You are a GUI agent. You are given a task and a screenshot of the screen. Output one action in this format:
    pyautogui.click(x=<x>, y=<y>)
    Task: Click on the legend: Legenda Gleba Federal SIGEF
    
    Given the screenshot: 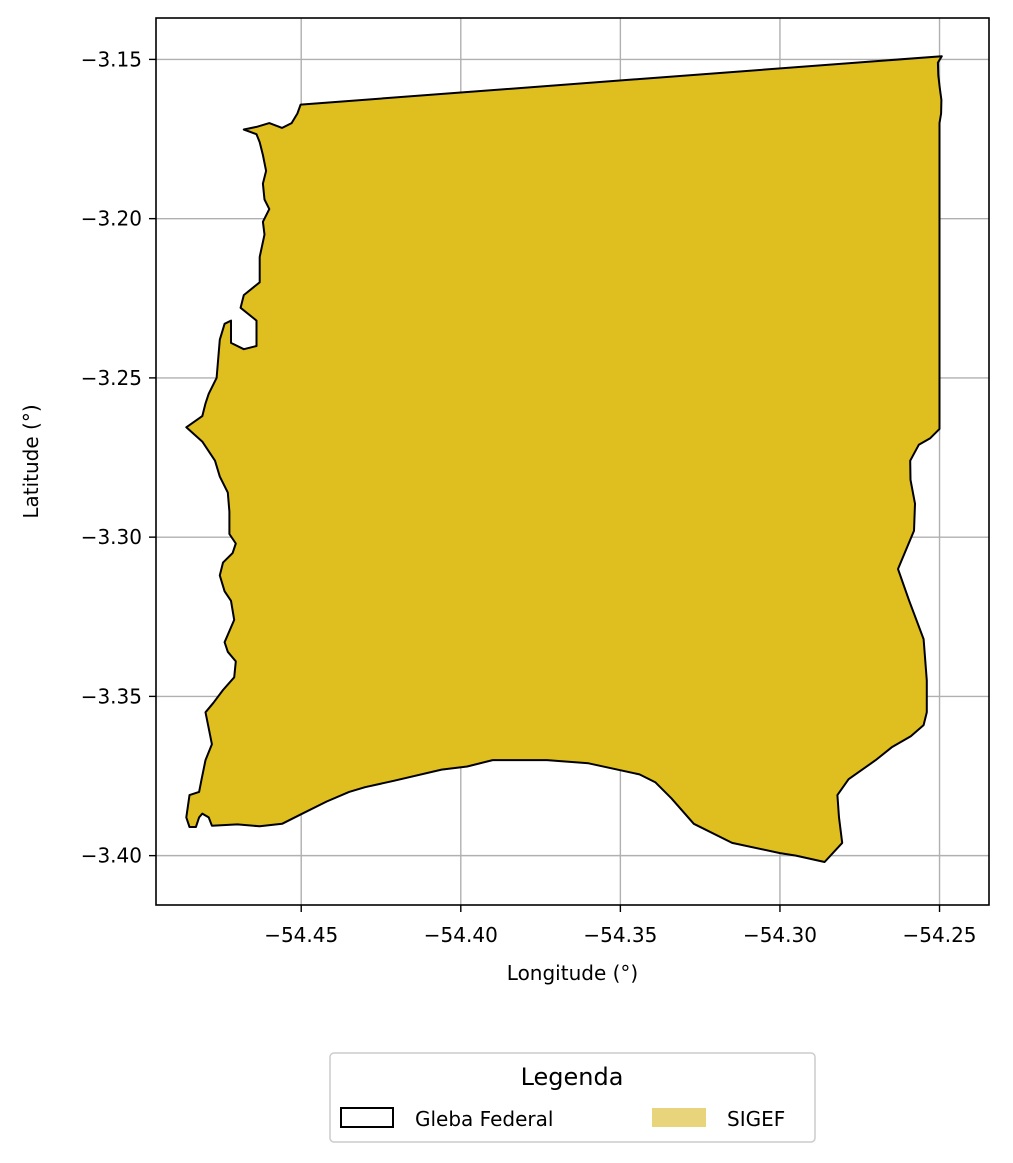 What is the action you would take?
    pyautogui.click(x=572, y=1097)
    